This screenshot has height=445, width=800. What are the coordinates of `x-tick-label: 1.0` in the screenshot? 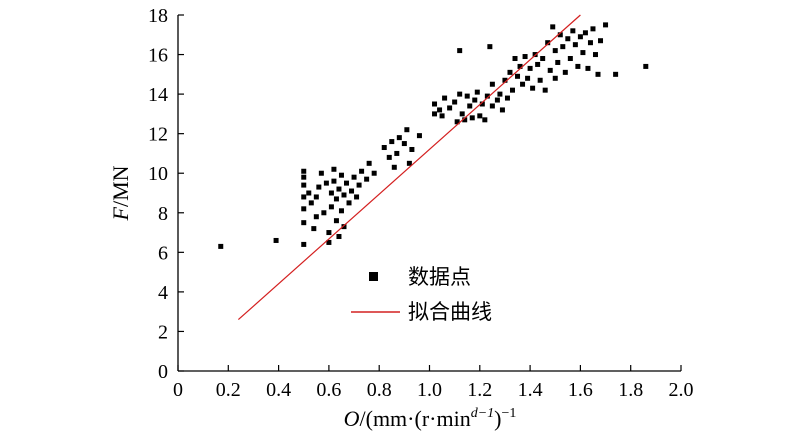 It's located at (429, 390).